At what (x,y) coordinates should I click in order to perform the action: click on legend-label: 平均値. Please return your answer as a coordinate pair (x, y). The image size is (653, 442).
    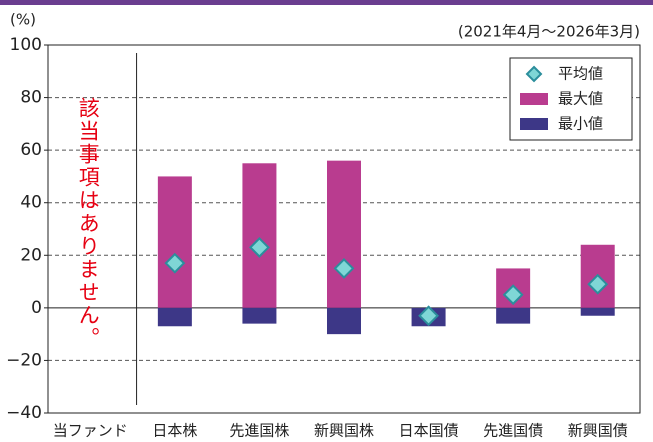
    Looking at the image, I should click on (580, 74).